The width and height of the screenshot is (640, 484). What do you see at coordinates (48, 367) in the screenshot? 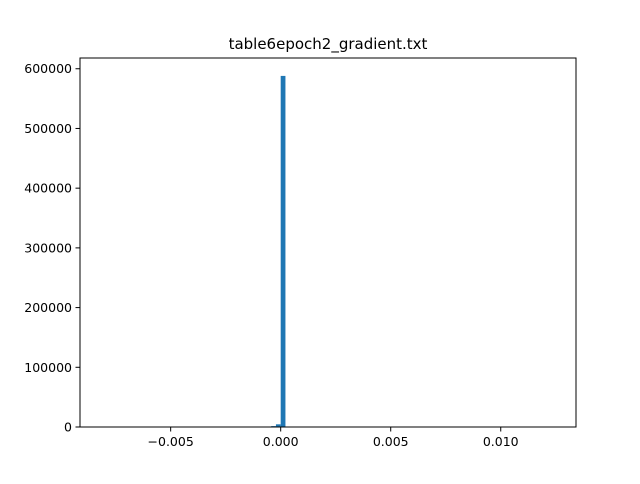
I see `y-tick-label: 100000` at bounding box center [48, 367].